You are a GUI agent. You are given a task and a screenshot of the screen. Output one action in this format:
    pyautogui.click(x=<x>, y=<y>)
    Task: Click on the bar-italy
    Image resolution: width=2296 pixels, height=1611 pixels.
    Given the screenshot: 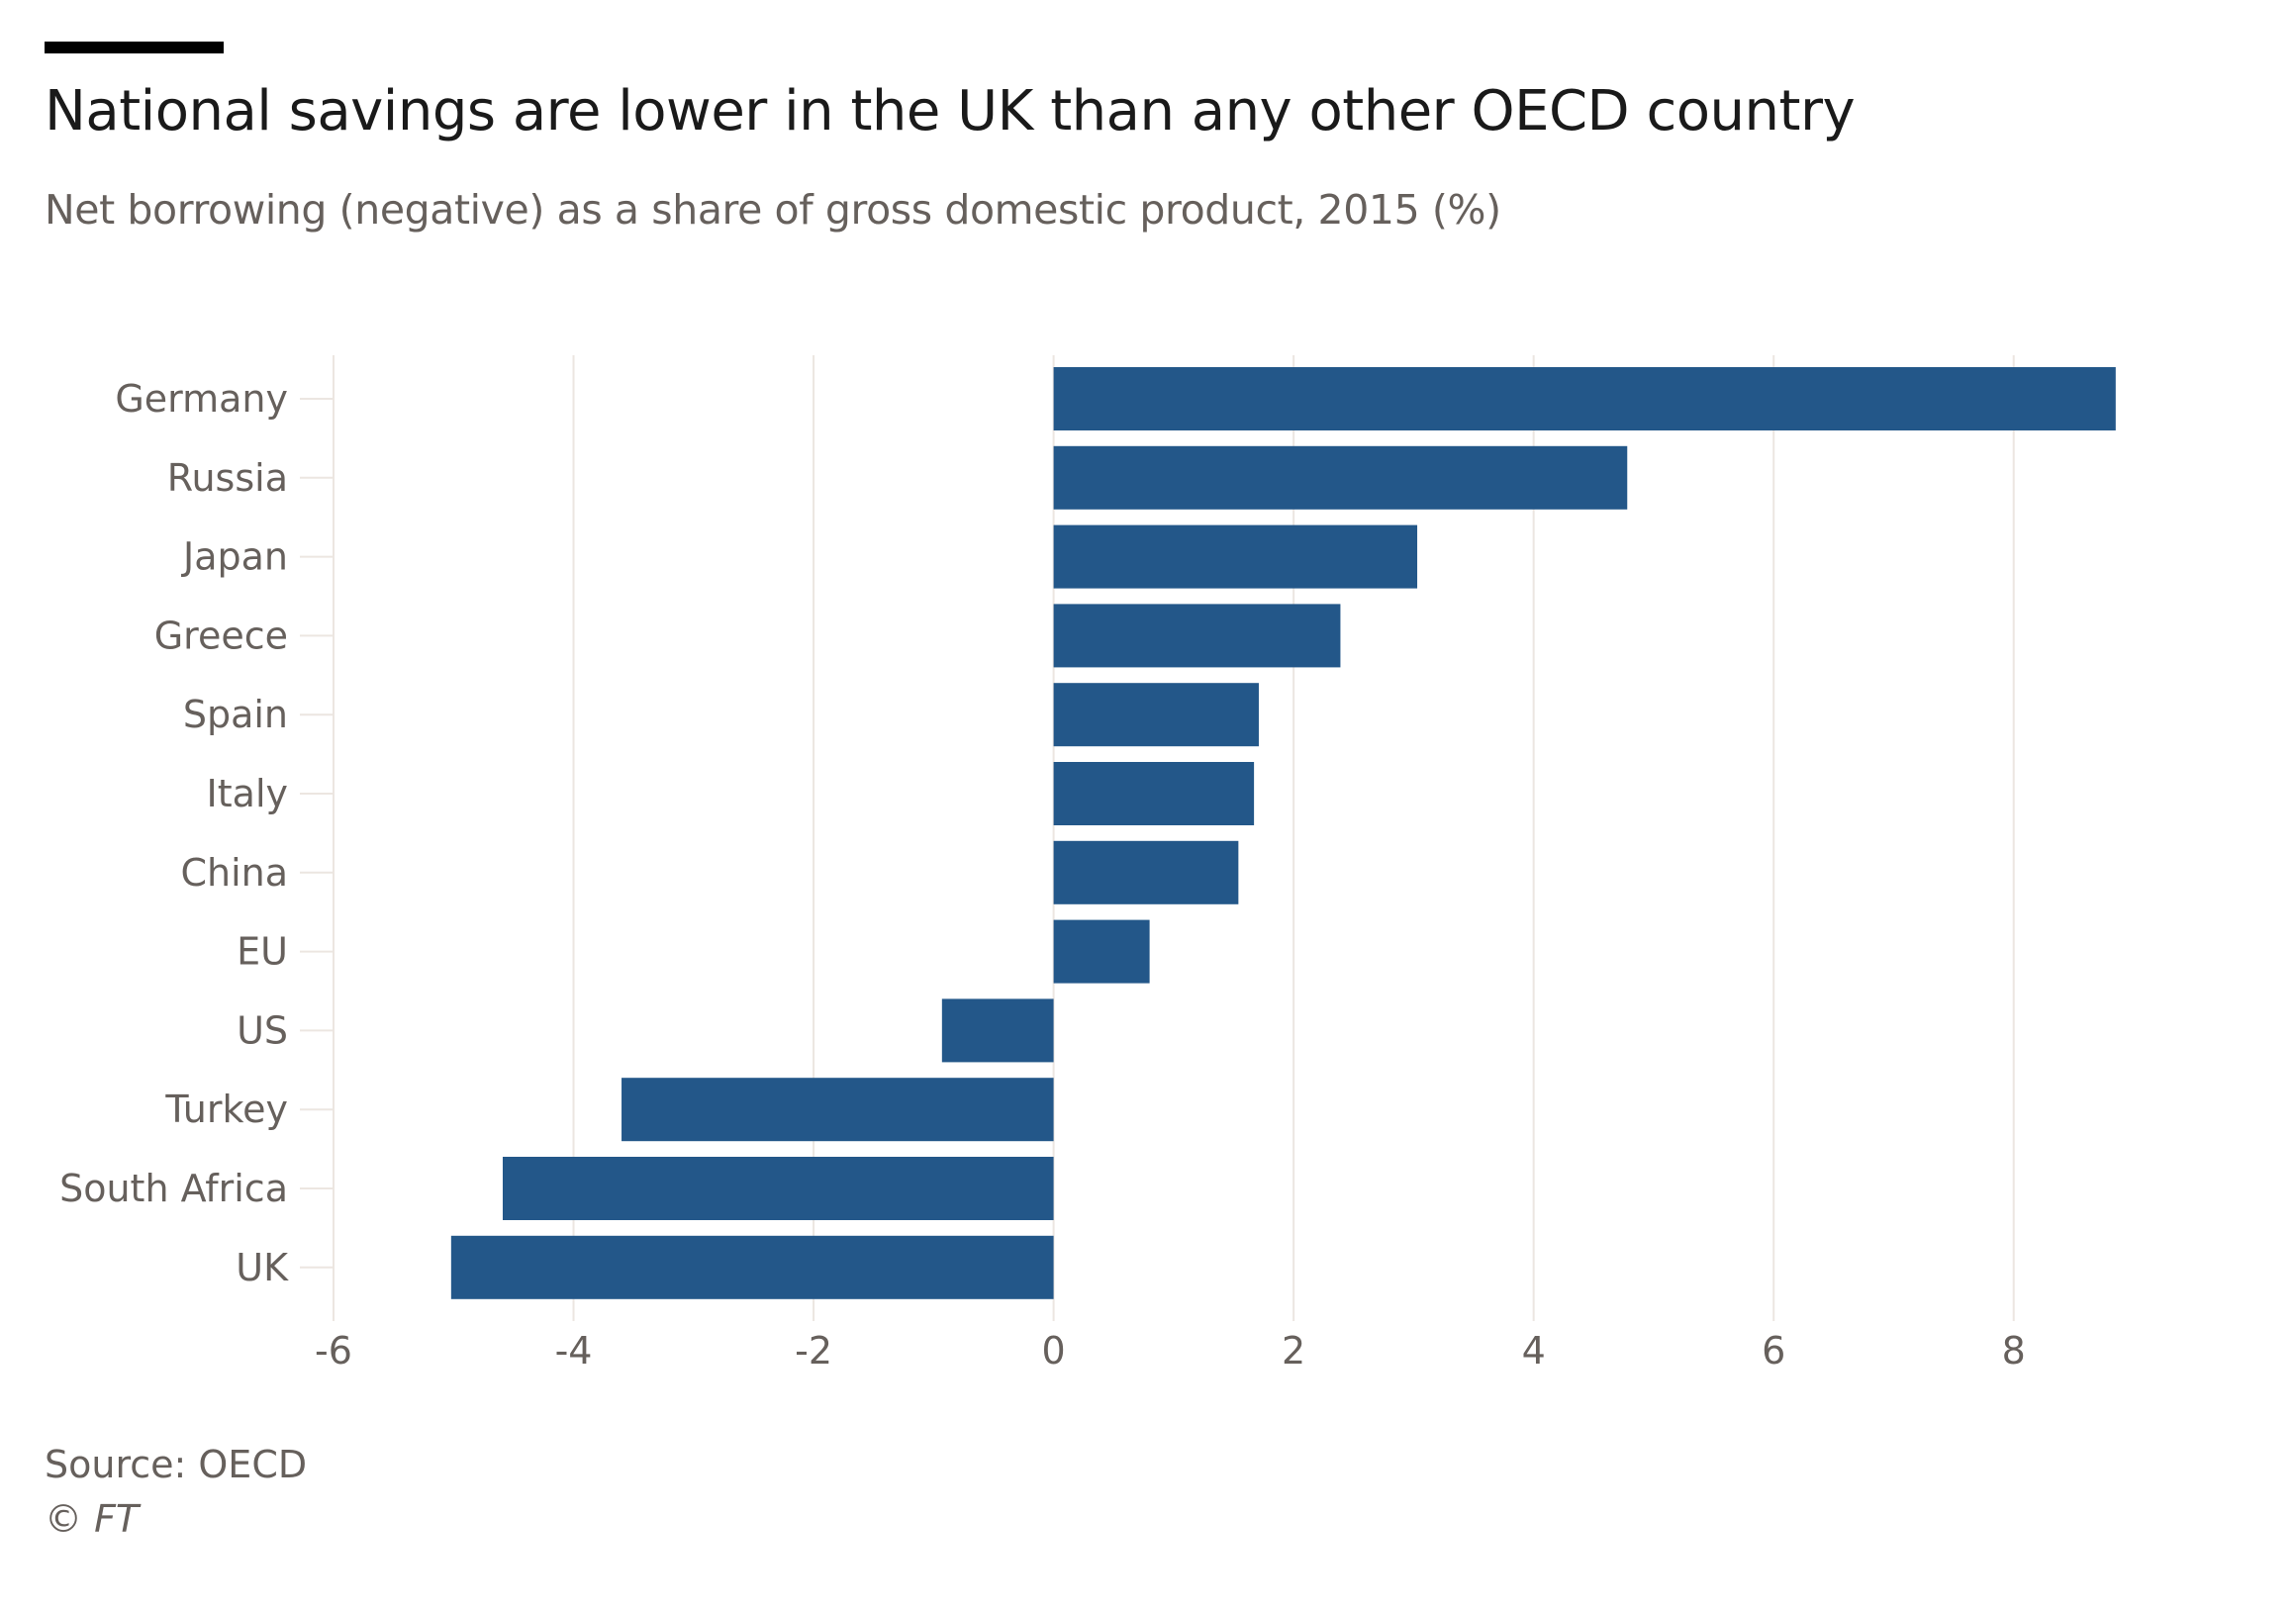 What is the action you would take?
    pyautogui.click(x=1154, y=793)
    